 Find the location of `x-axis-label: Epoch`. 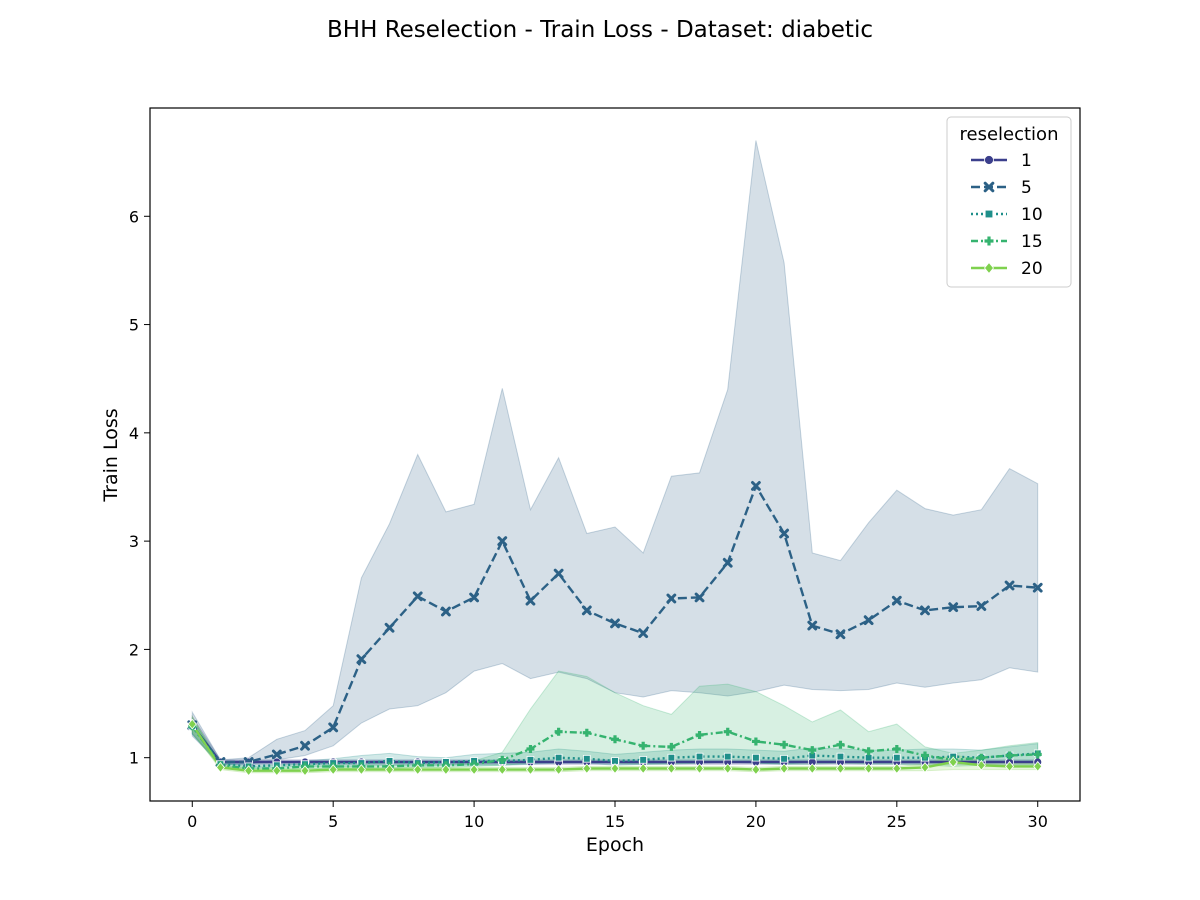

x-axis-label: Epoch is located at coordinates (615, 845).